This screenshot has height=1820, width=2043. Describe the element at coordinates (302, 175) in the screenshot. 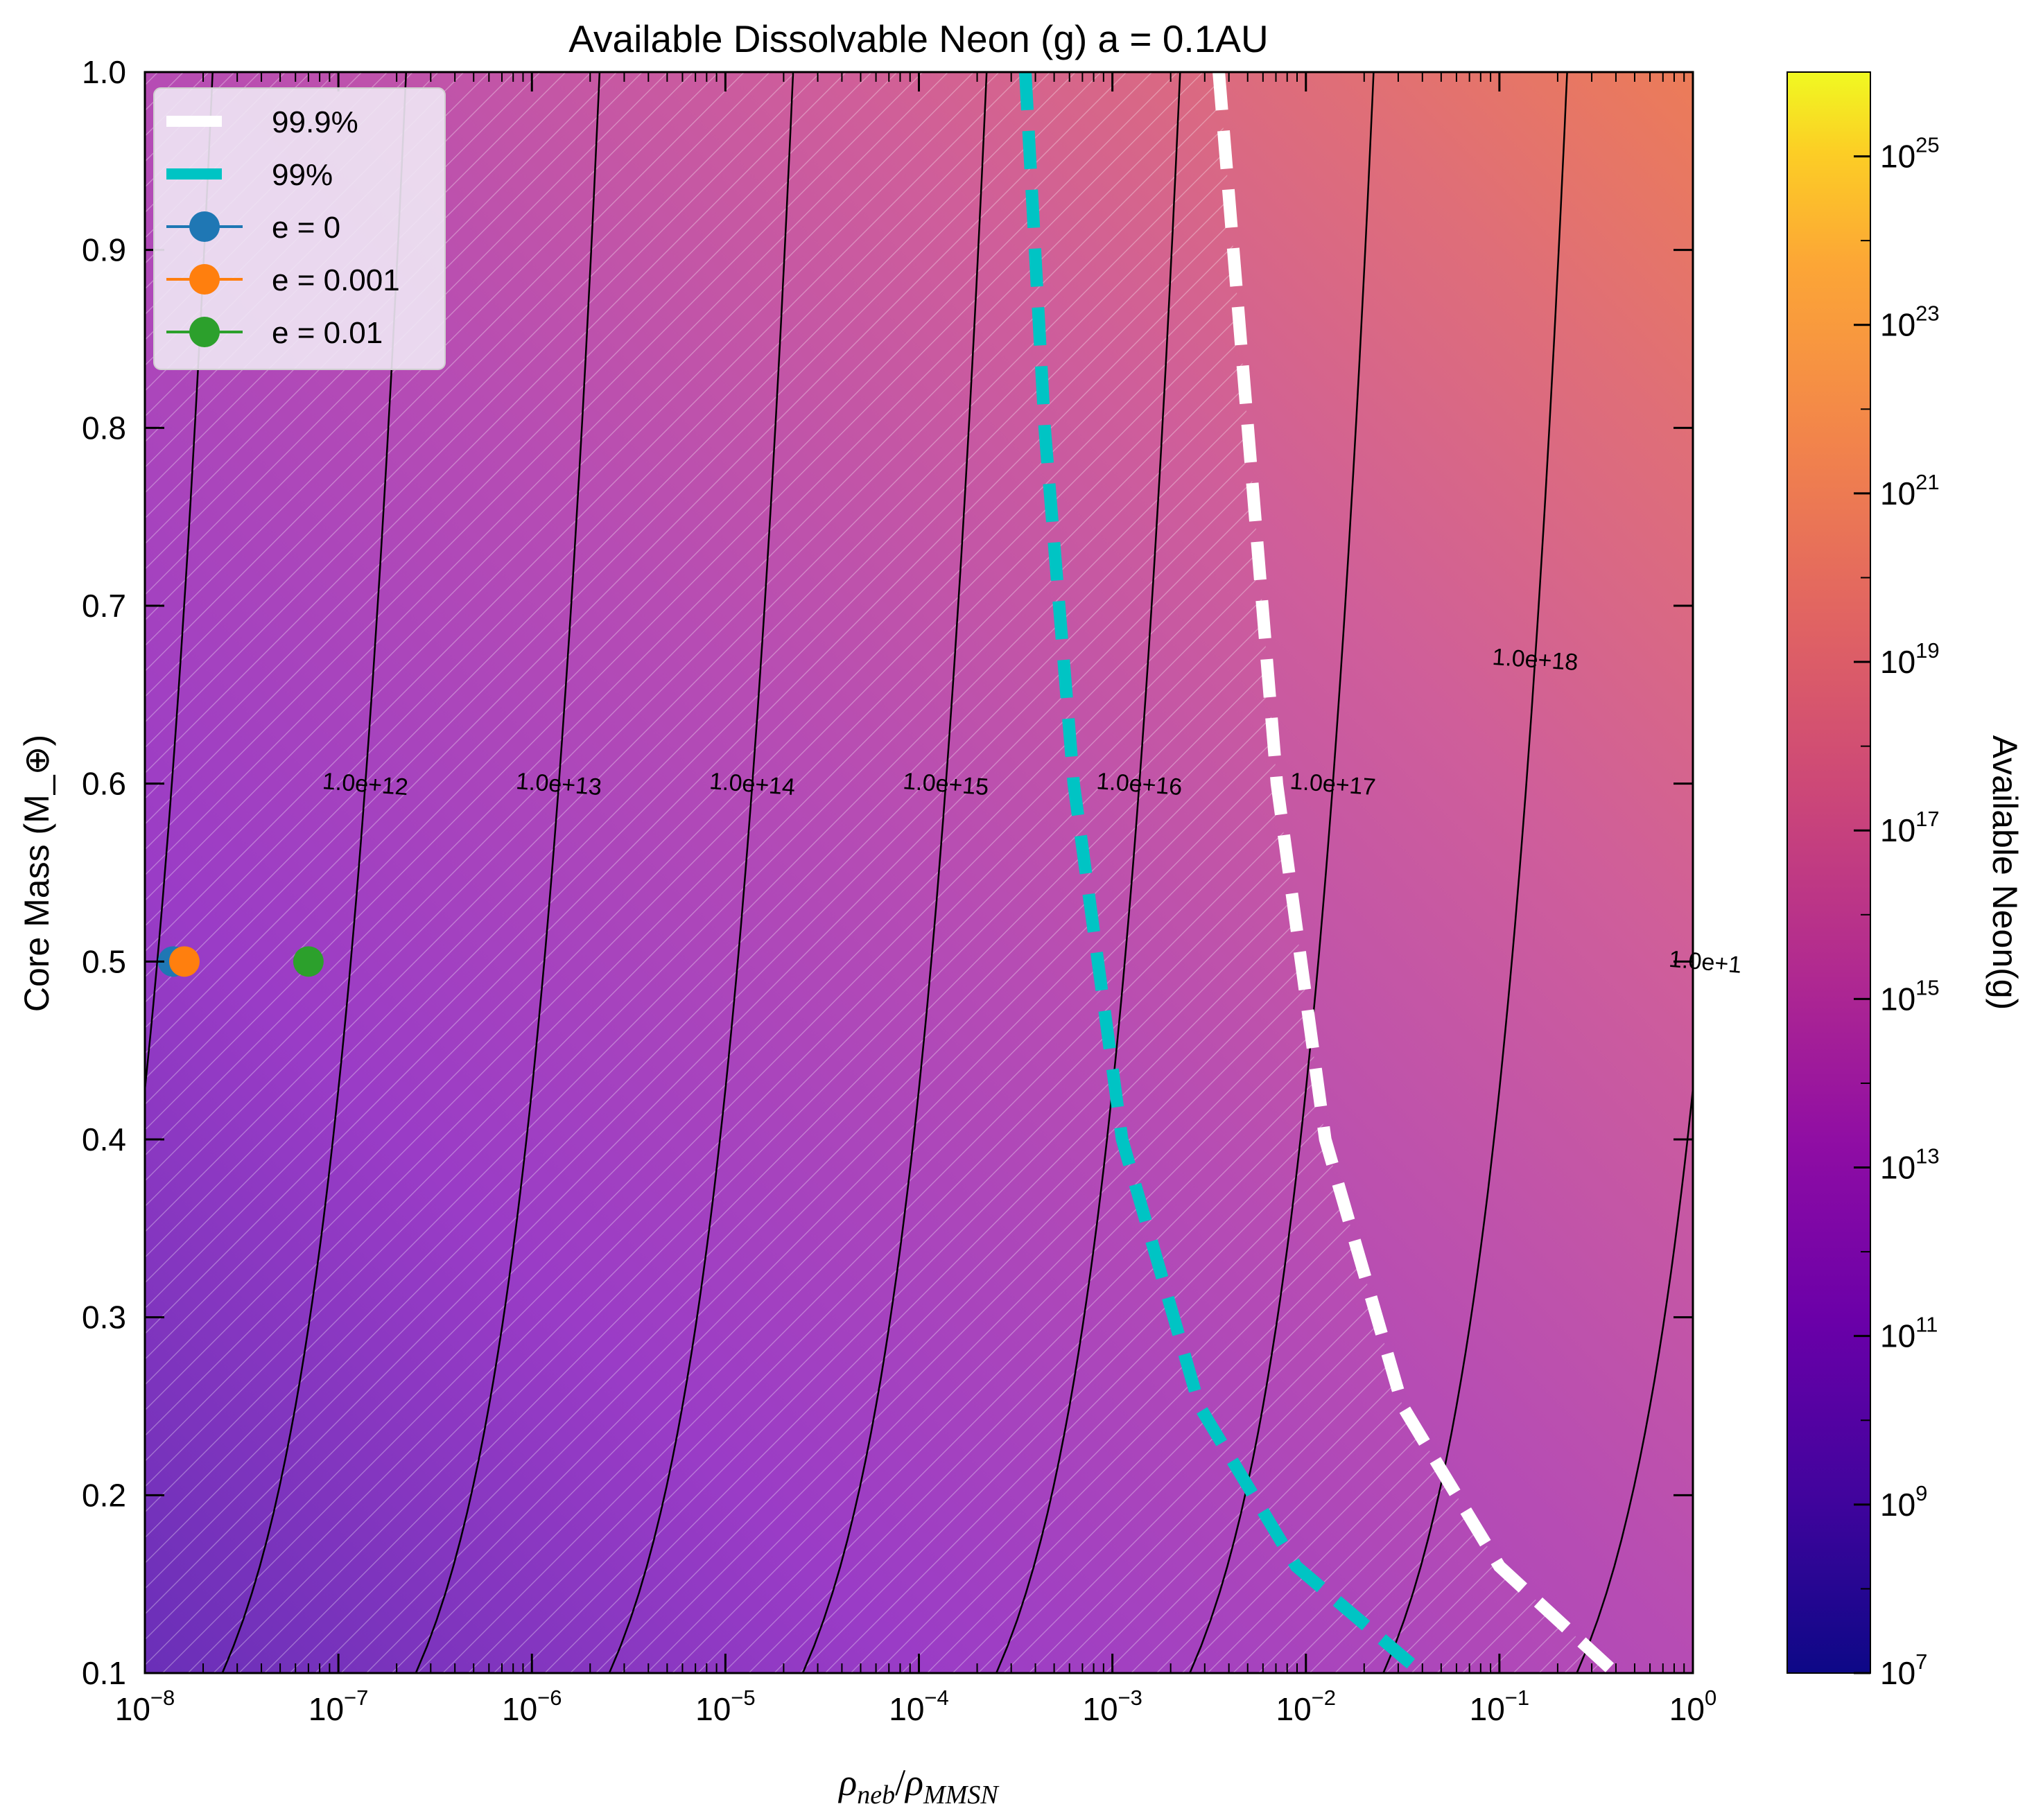

I see `legend-label: 99%` at that location.